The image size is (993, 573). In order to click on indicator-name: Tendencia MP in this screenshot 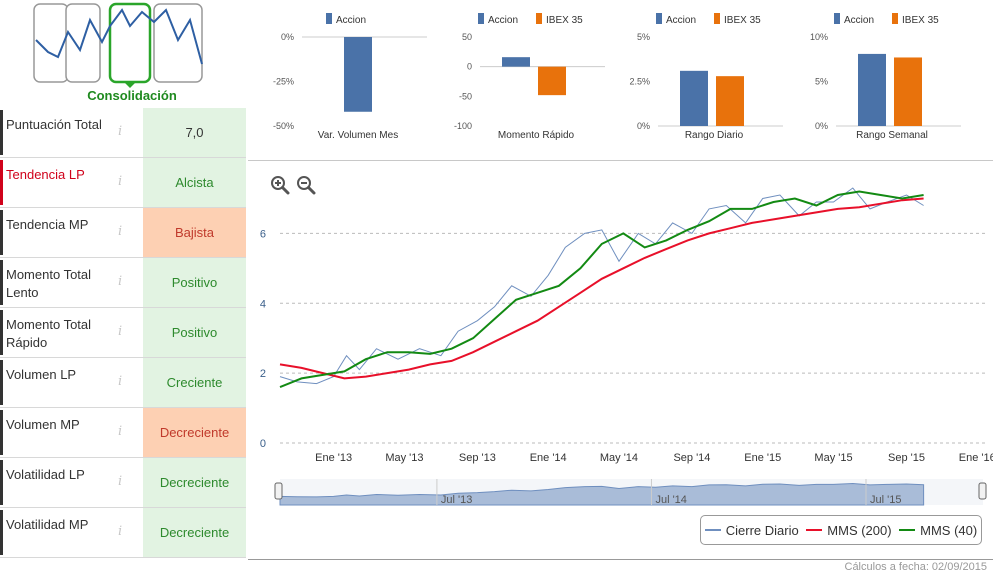, I will do `click(47, 224)`.